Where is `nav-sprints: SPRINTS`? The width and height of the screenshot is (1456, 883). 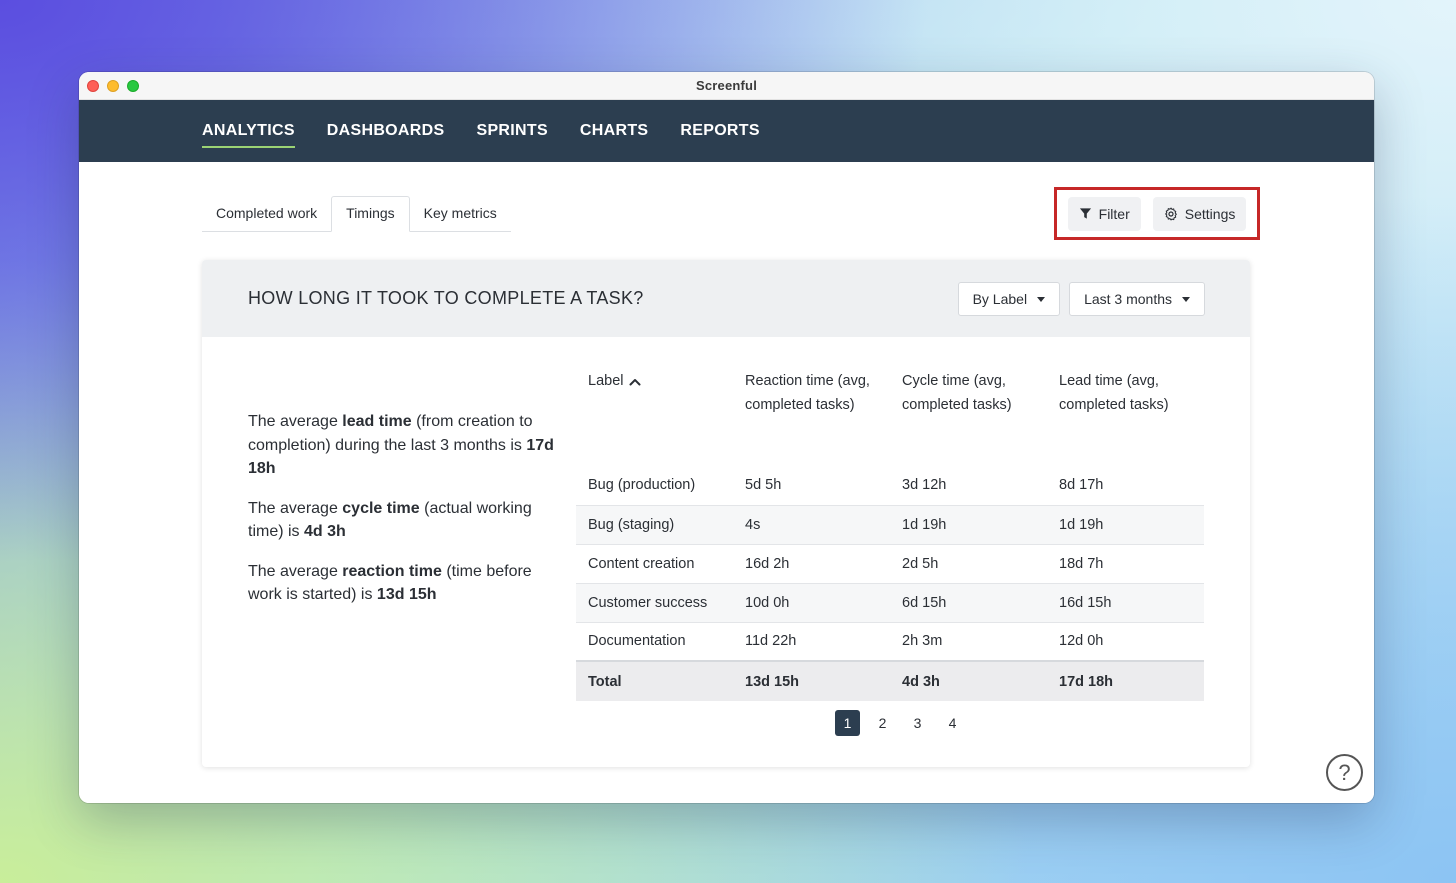 nav-sprints: SPRINTS is located at coordinates (512, 130).